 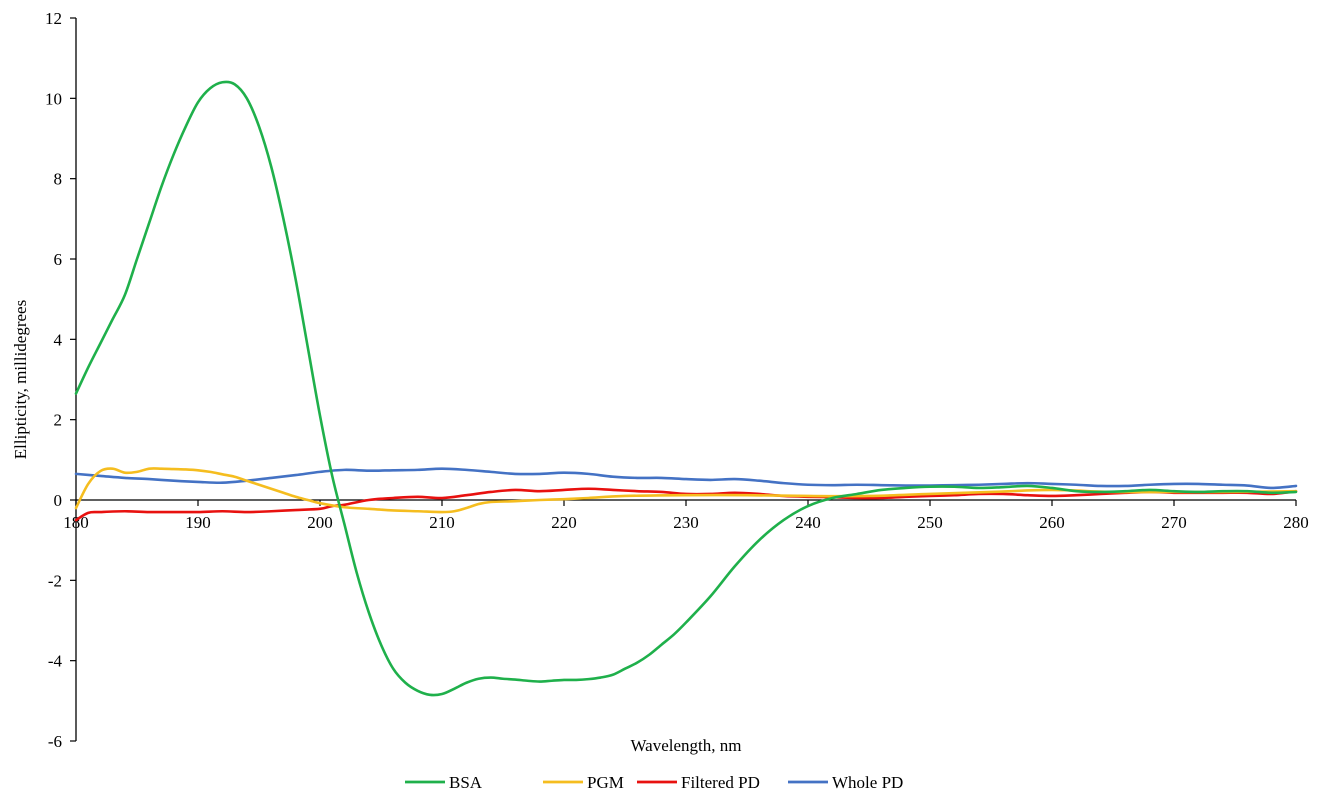 I want to click on x-axis-title: Wavelength, nm, so click(x=686, y=745).